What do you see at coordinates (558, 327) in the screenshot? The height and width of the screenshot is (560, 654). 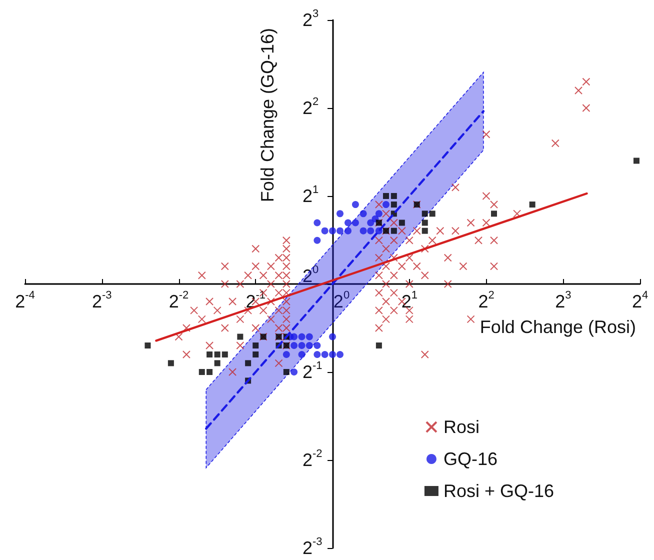 I see `x-axis-title: Fold Change (Rosi)` at bounding box center [558, 327].